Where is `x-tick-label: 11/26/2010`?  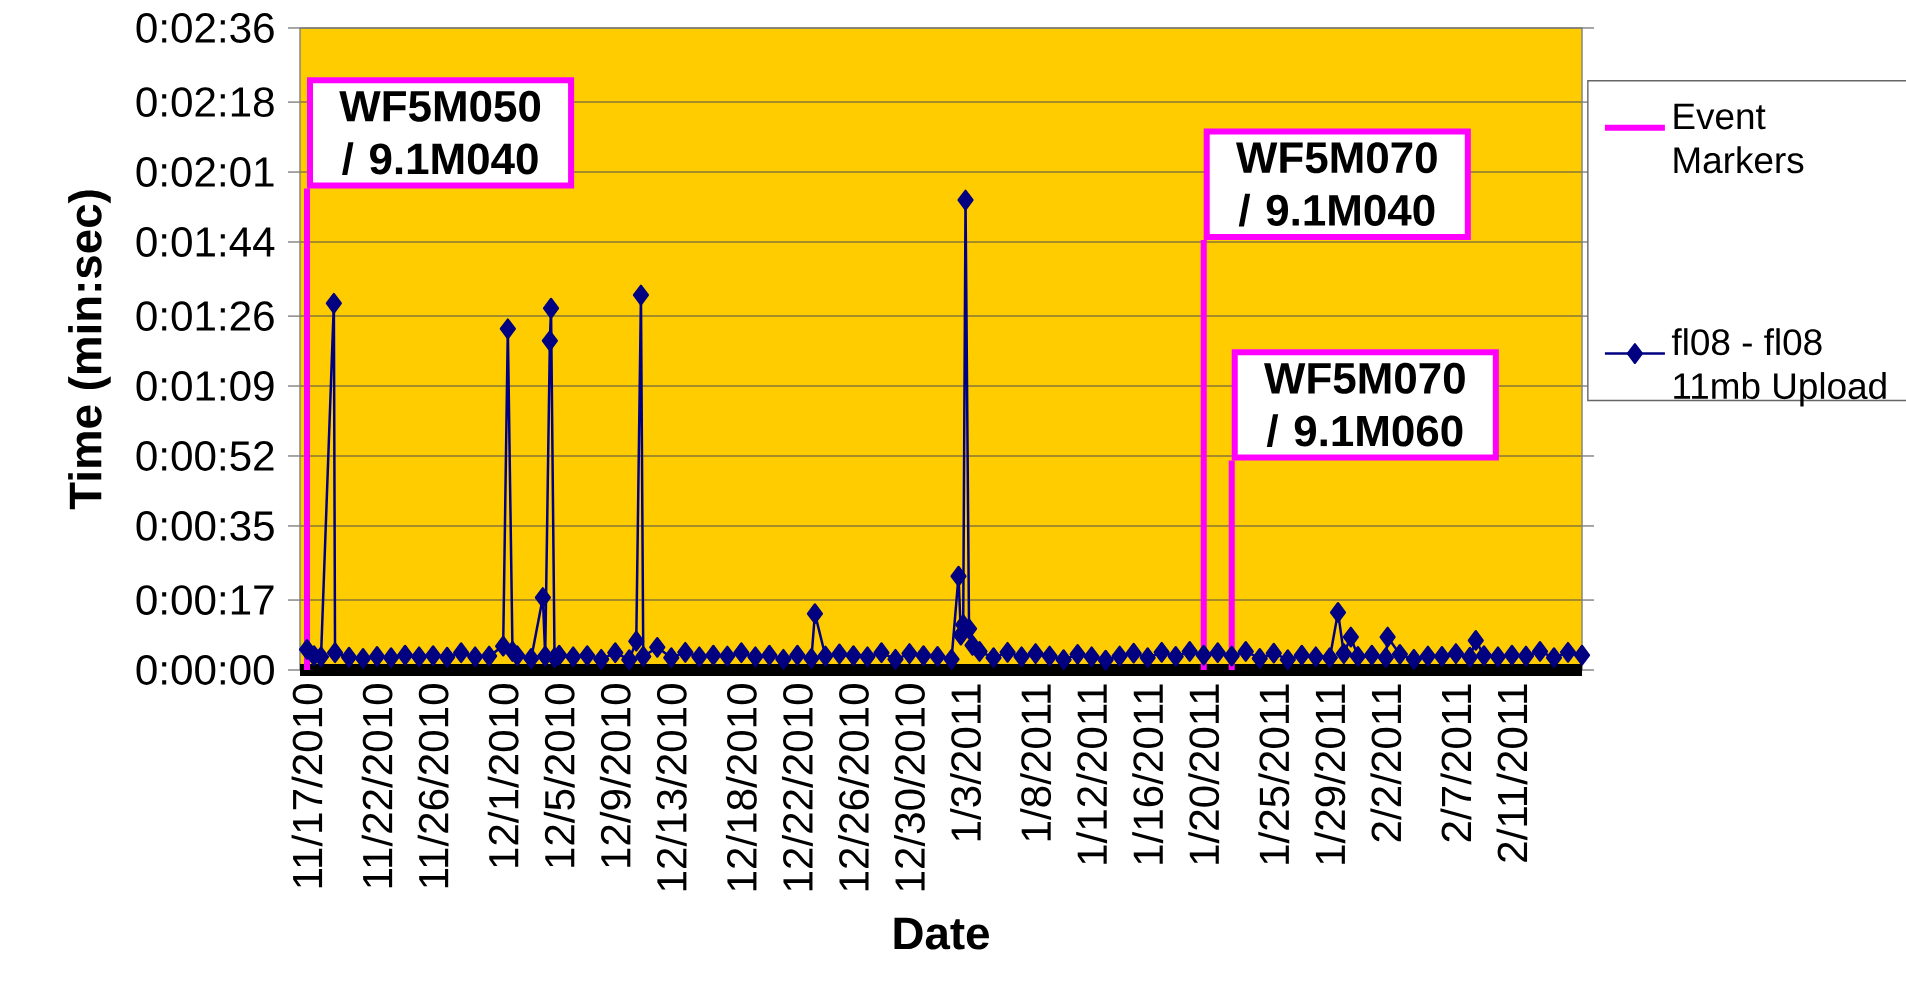
x-tick-label: 11/26/2010 is located at coordinates (433, 786).